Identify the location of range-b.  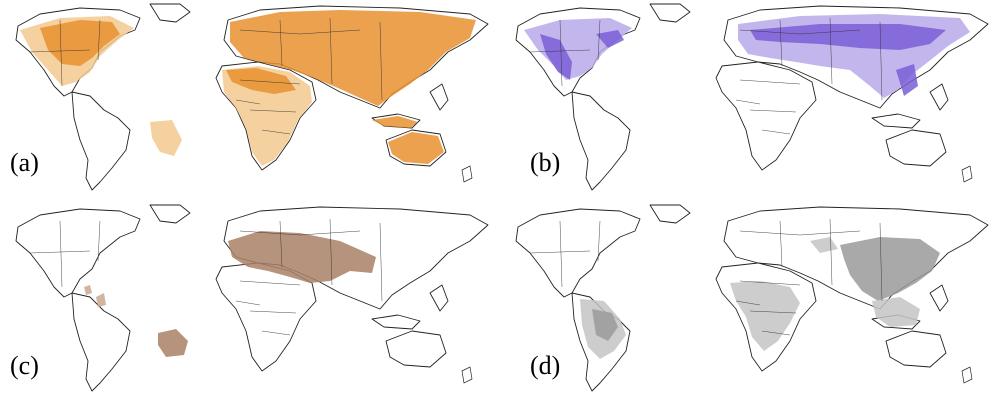
(747, 56).